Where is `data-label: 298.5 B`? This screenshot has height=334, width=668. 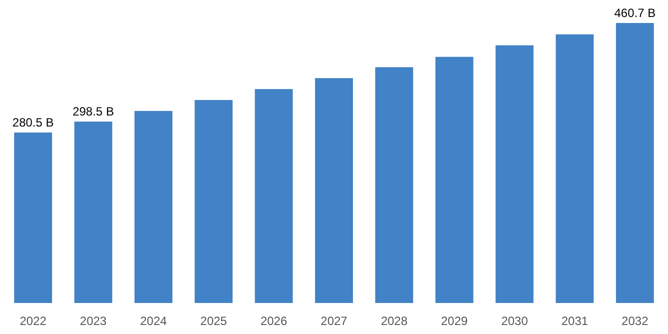
data-label: 298.5 B is located at coordinates (93, 111).